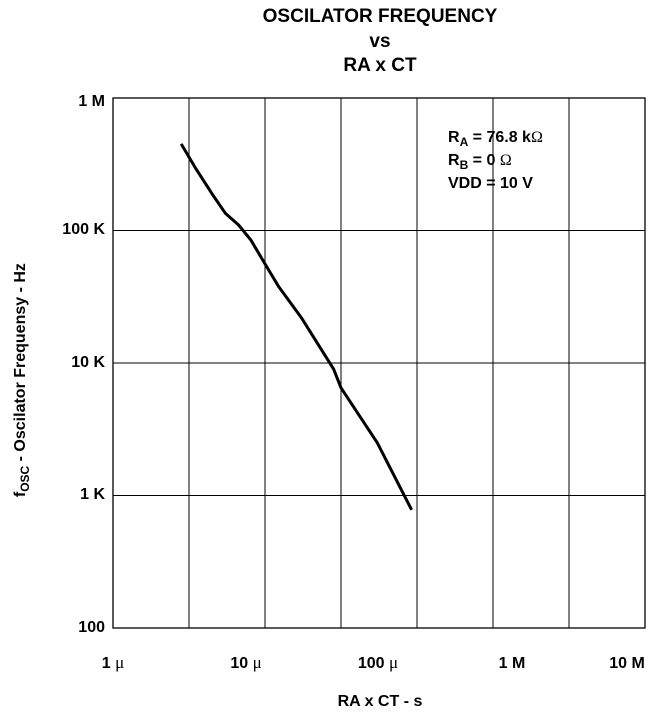 The height and width of the screenshot is (719, 655). Describe the element at coordinates (380, 701) in the screenshot. I see `x-axis-label: RA x CT - s` at that location.